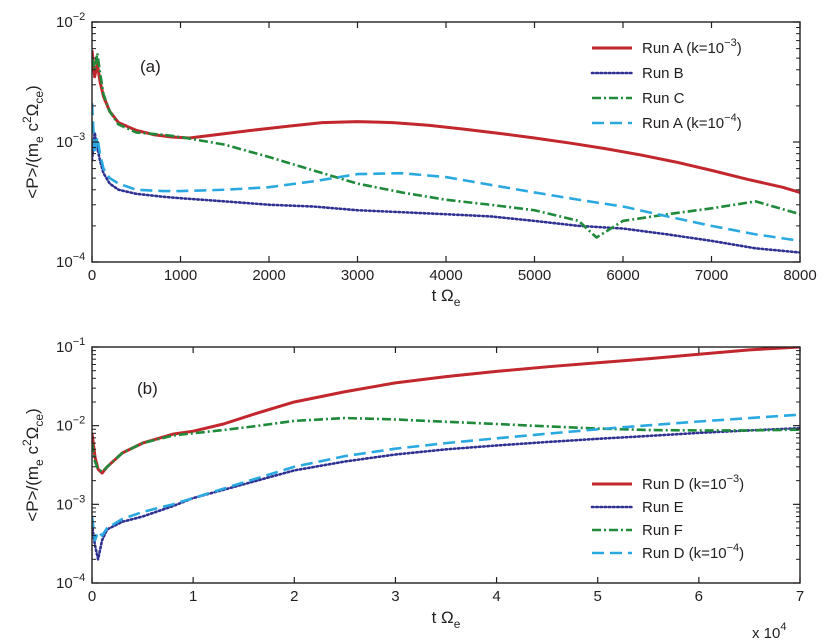 The image size is (830, 643). I want to click on legend-entry-label: Run A (k=10−3), so click(692, 47).